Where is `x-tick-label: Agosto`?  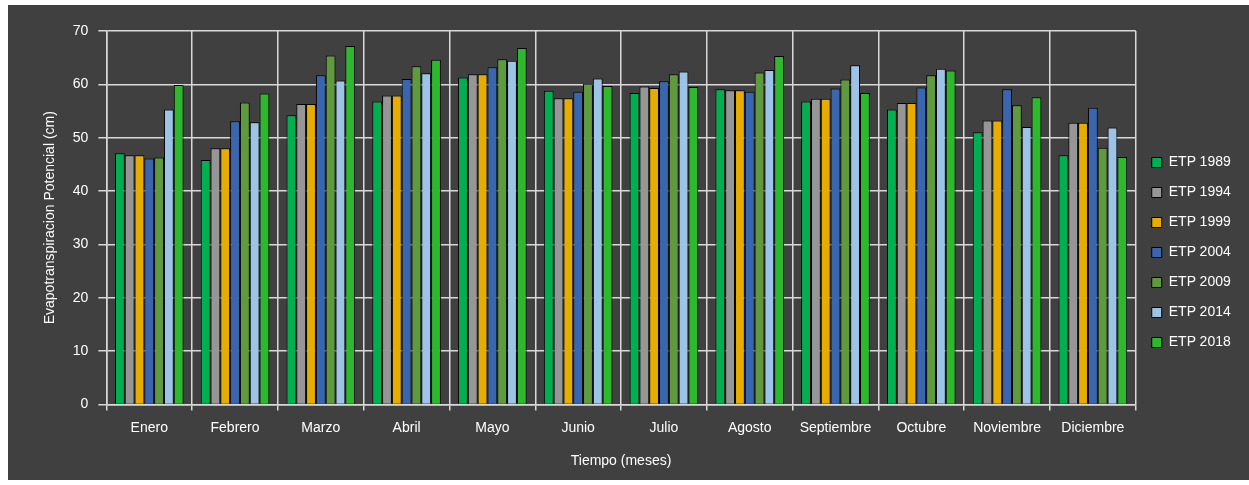 x-tick-label: Agosto is located at coordinates (749, 426).